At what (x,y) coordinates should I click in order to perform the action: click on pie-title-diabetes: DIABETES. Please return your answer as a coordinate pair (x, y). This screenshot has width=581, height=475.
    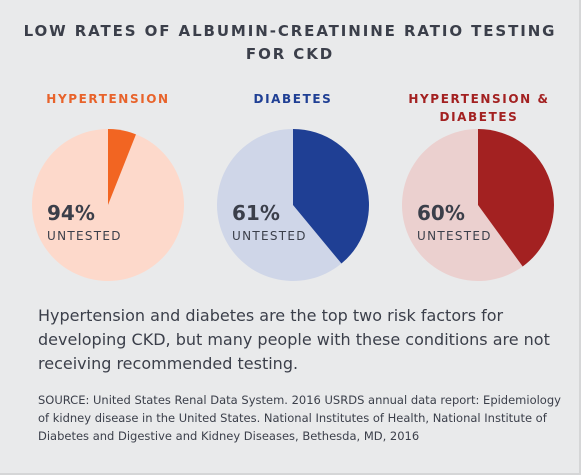
    Looking at the image, I should click on (293, 99).